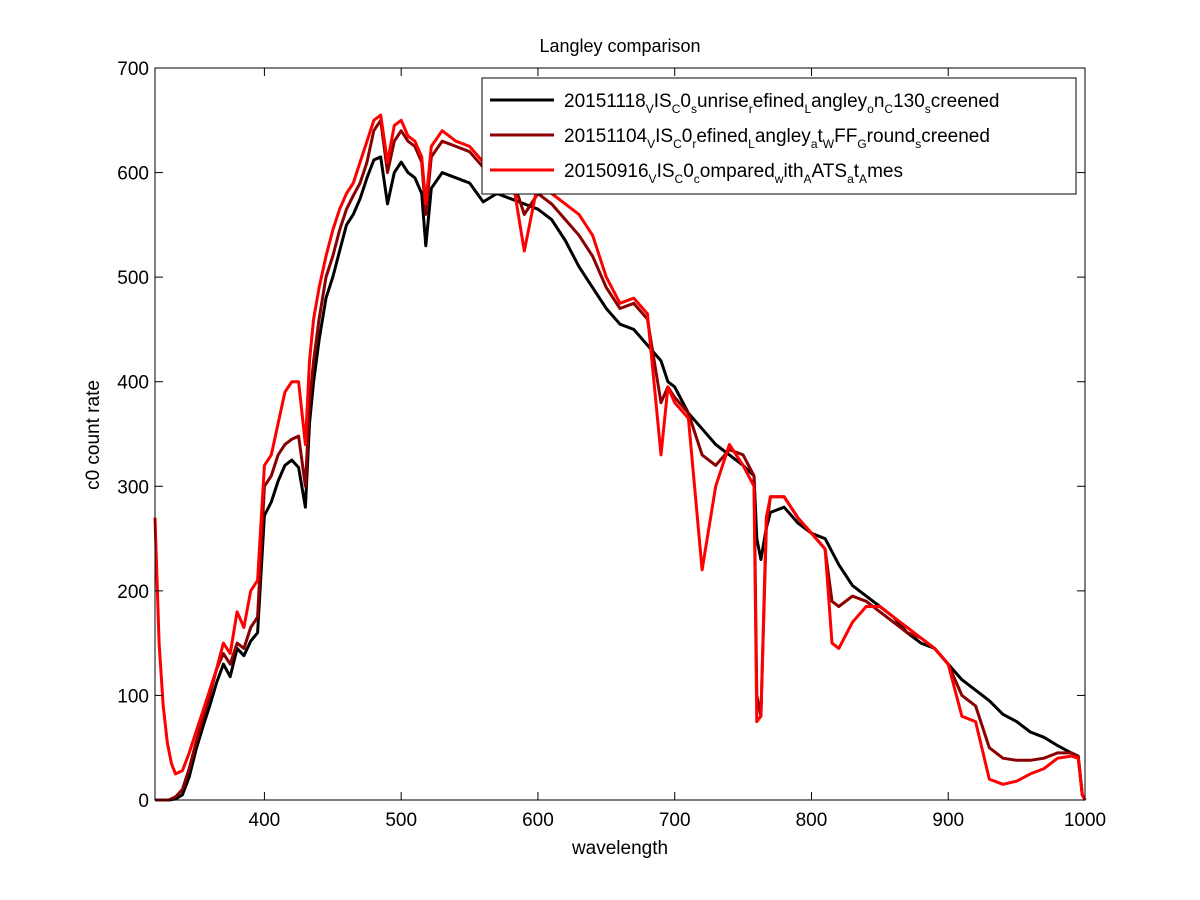 The width and height of the screenshot is (1200, 900). What do you see at coordinates (675, 820) in the screenshot?
I see `x-tick-label: 700` at bounding box center [675, 820].